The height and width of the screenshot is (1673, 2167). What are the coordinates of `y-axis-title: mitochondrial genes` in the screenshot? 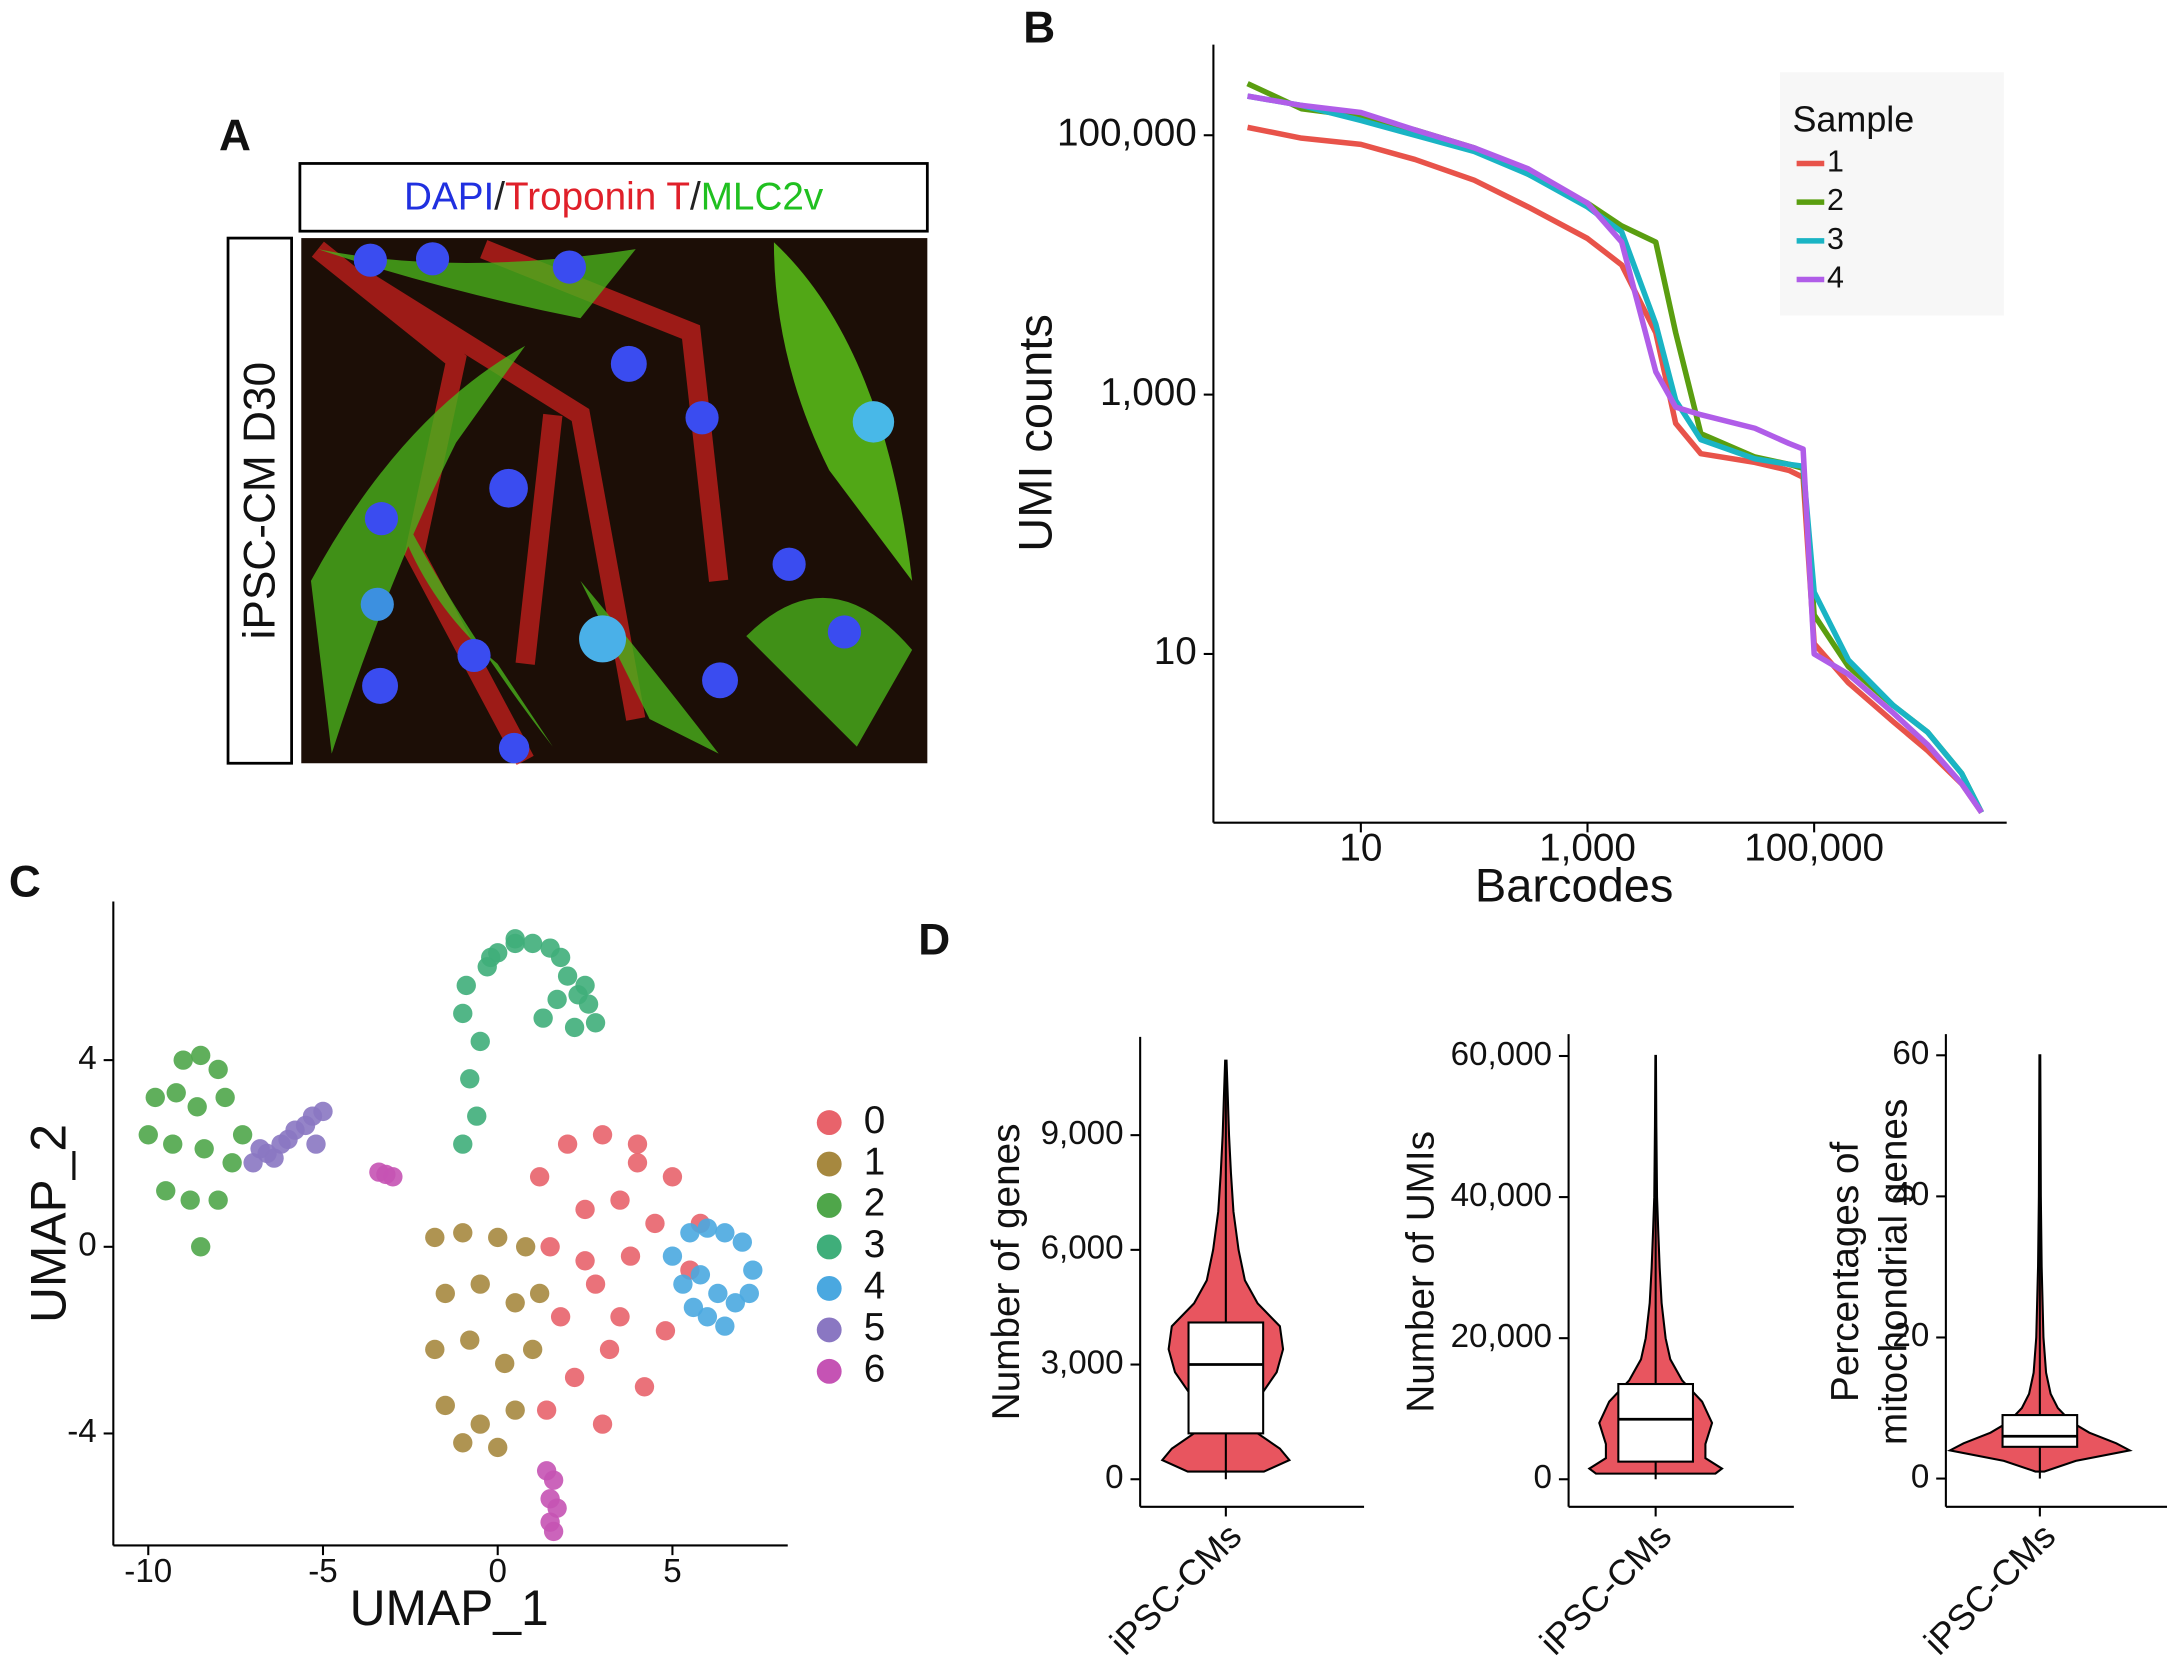 It's located at (1893, 1272).